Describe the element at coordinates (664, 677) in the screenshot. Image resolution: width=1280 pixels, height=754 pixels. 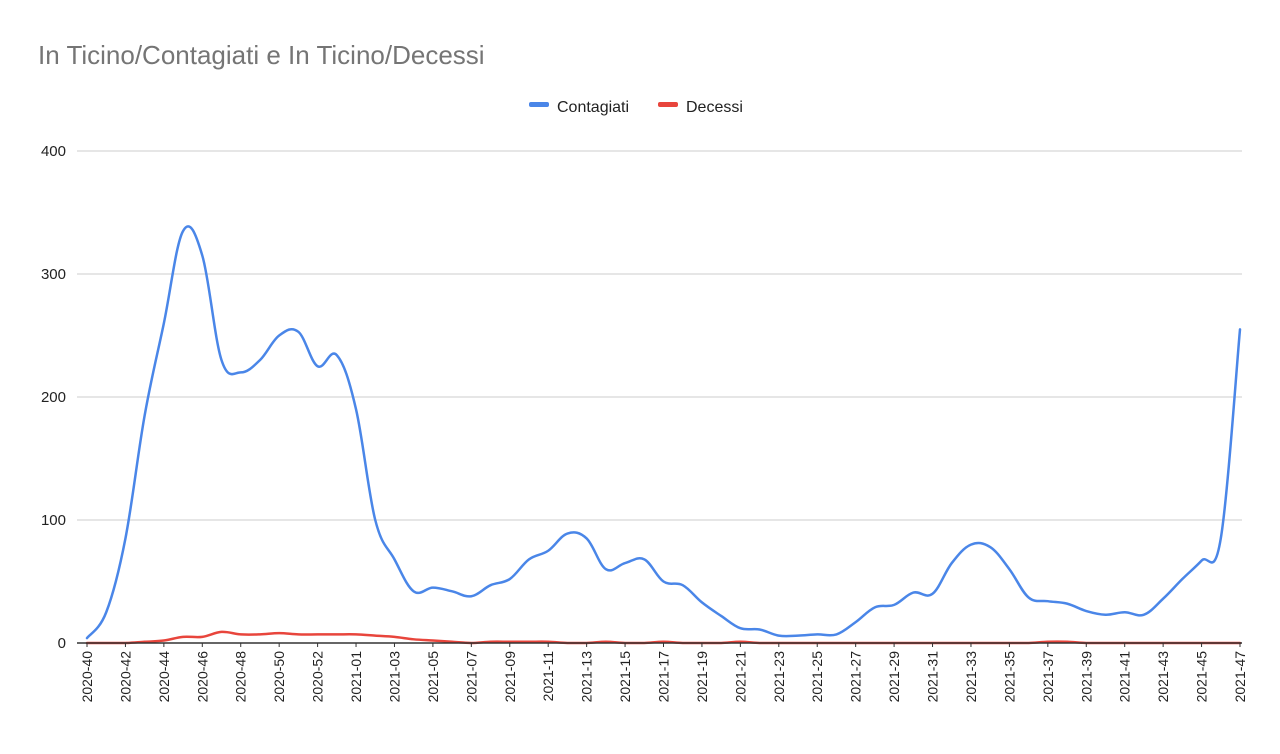
I see `x-tick-label-2021-17: 2021-17` at that location.